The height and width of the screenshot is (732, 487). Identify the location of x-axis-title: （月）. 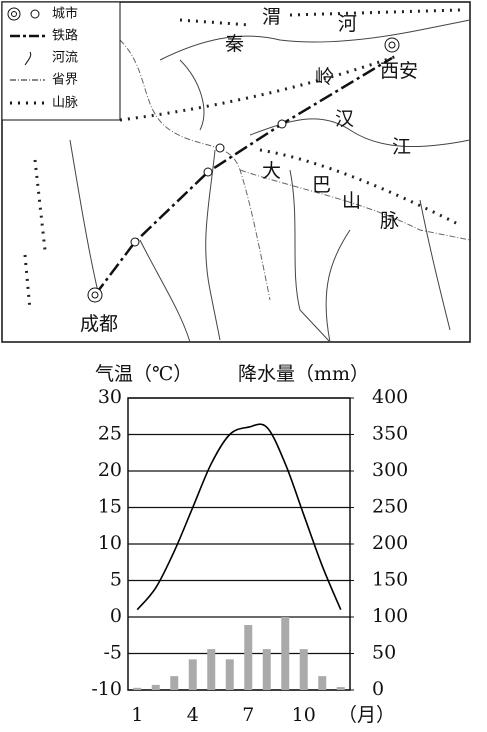
(366, 715).